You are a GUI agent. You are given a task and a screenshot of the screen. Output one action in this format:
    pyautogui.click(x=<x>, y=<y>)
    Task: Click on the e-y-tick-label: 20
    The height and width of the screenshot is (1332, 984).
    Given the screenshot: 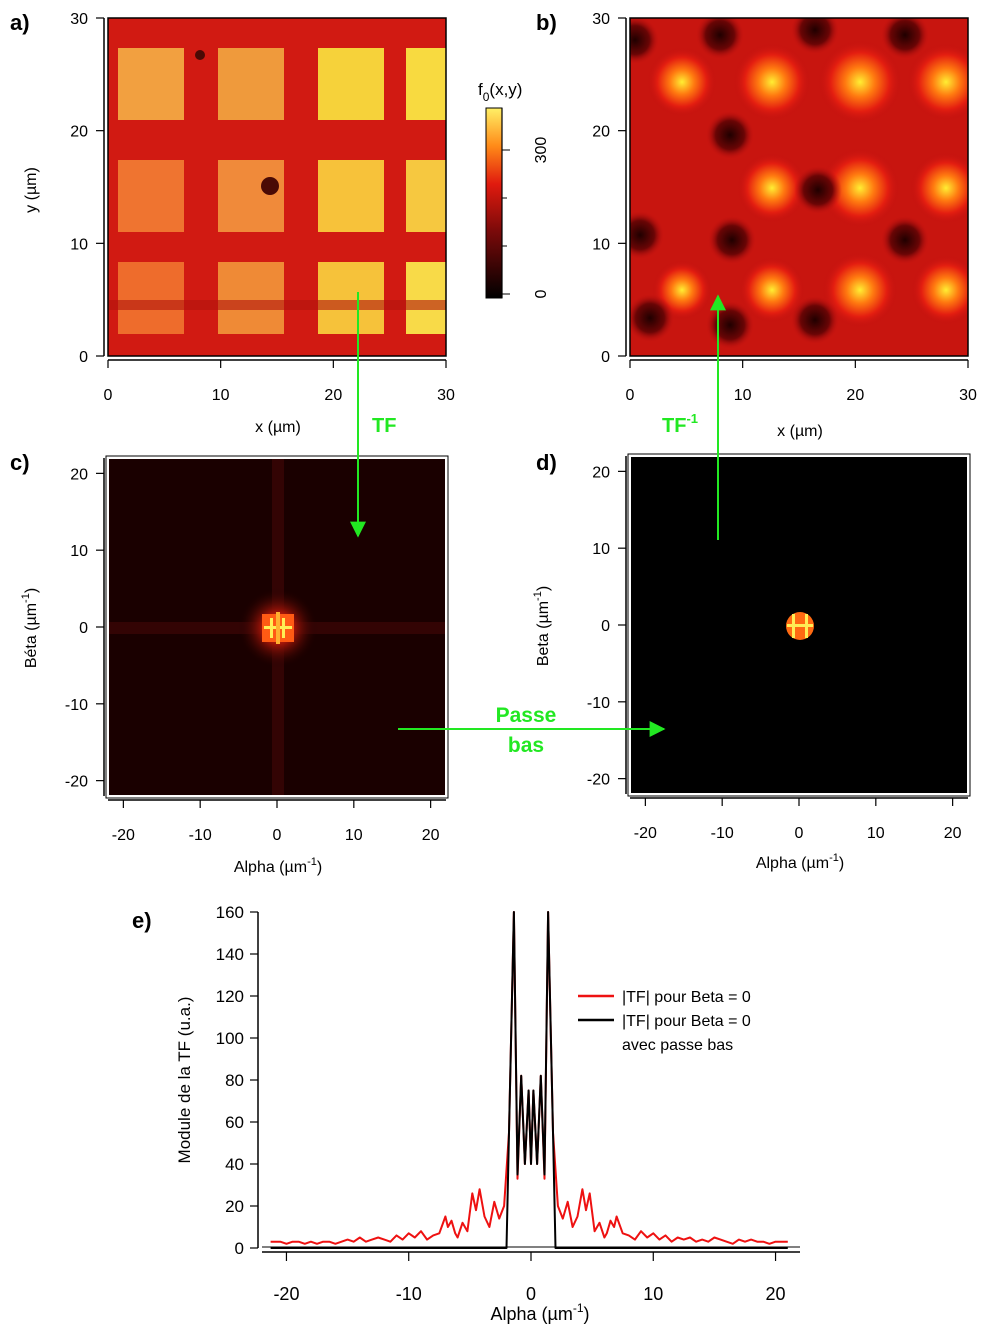 What is the action you would take?
    pyautogui.click(x=234, y=1206)
    